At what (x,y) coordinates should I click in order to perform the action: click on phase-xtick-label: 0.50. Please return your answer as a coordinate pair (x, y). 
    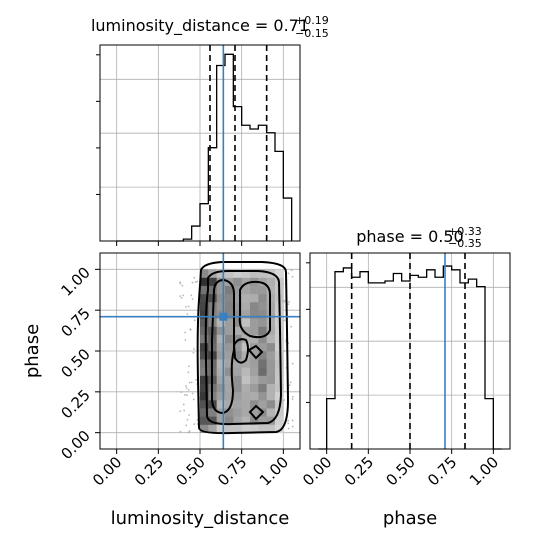
    Looking at the image, I should click on (400, 471).